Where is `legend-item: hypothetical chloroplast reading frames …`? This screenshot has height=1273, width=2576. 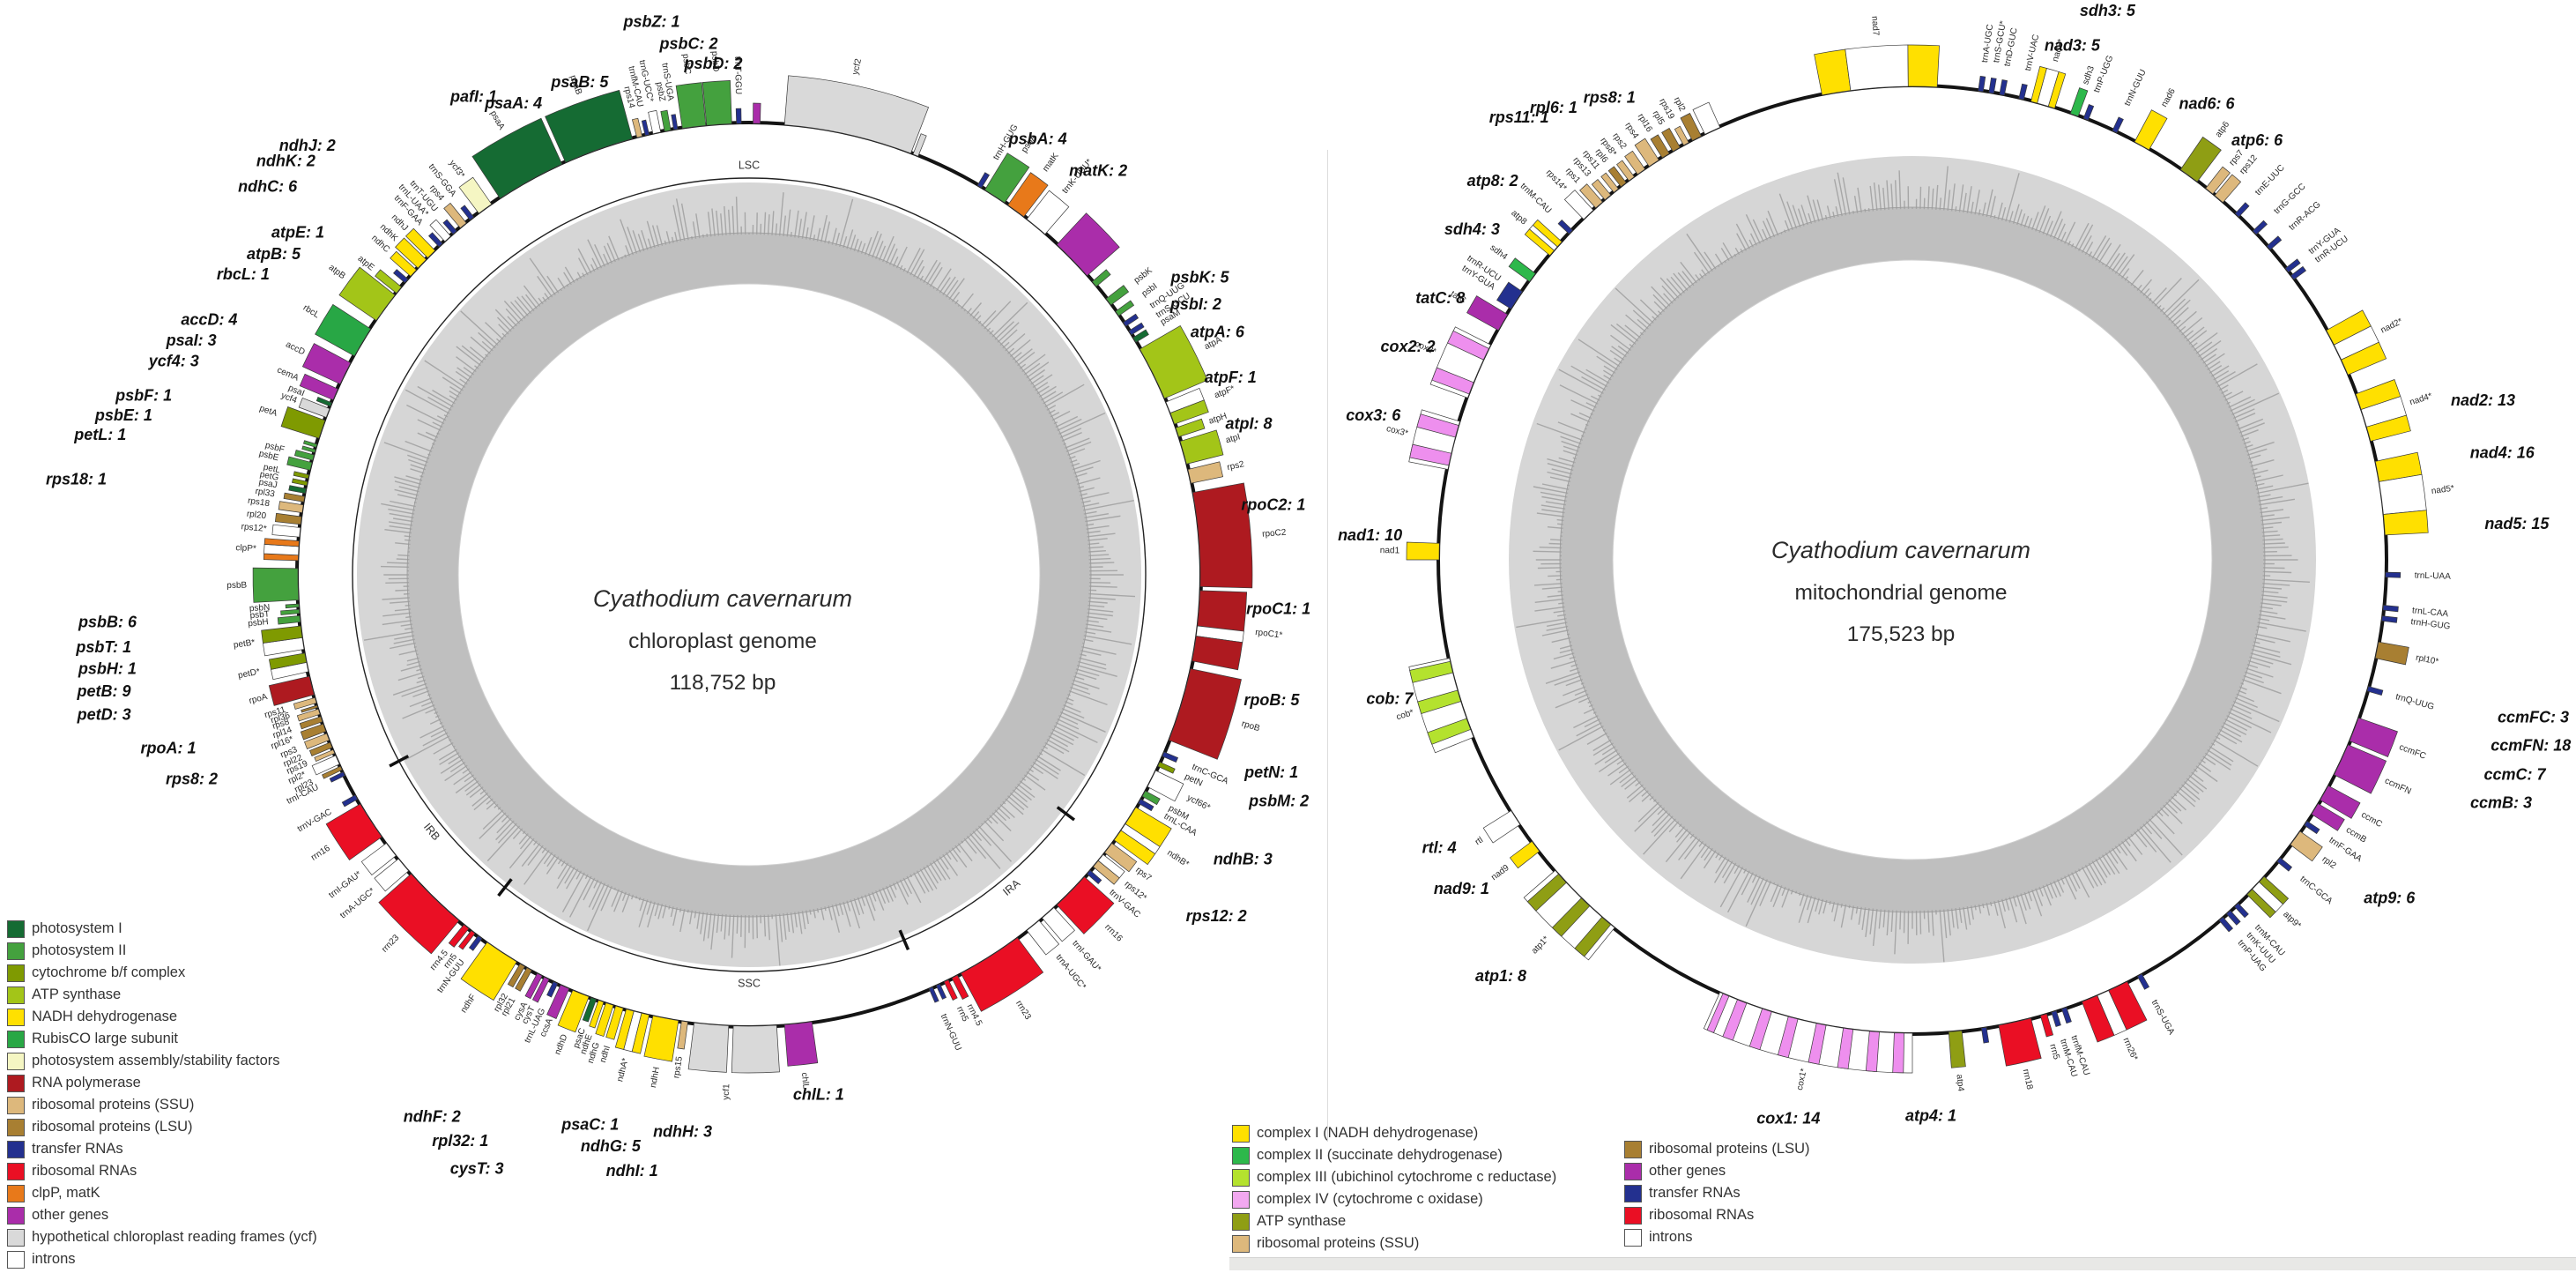 legend-item: hypothetical chloroplast reading frames … is located at coordinates (162, 1237).